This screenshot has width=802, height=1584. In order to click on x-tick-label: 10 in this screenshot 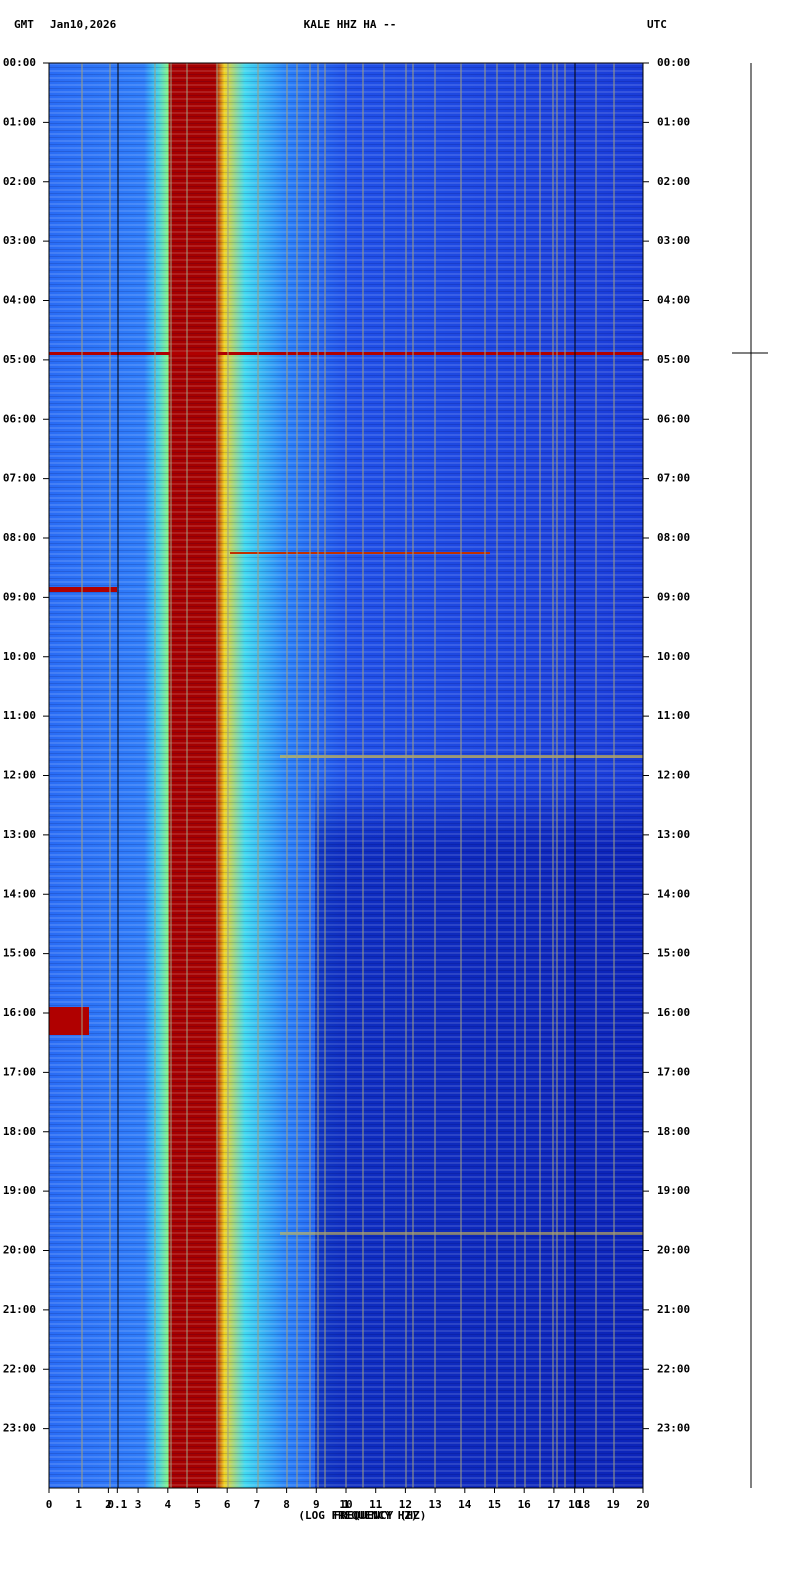, I will do `click(345, 1504)`.